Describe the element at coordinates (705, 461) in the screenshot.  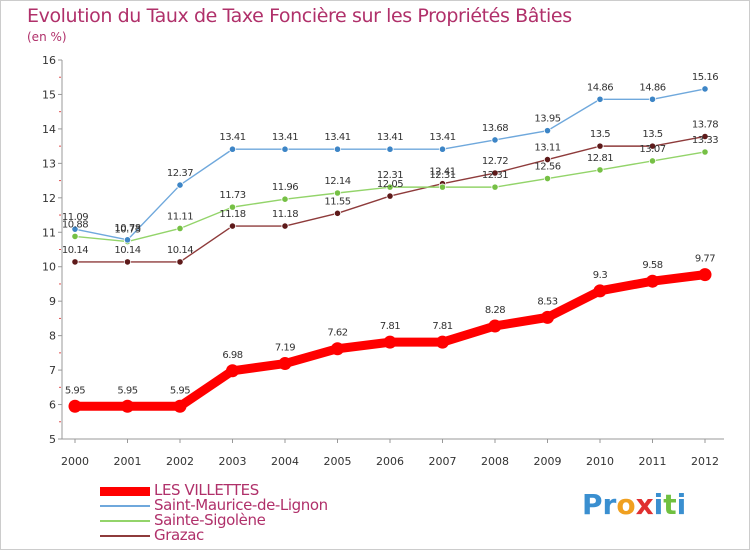
I see `x-tick-label: 2012` at that location.